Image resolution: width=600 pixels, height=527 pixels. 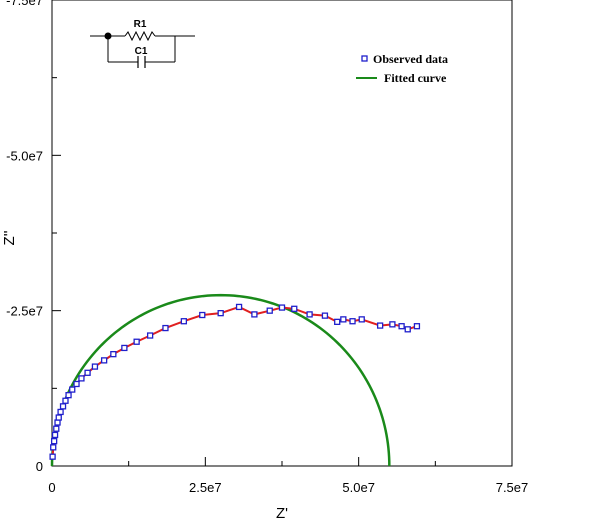 What do you see at coordinates (24, 311) in the screenshot?
I see `y-tick-label: -2.5e7` at bounding box center [24, 311].